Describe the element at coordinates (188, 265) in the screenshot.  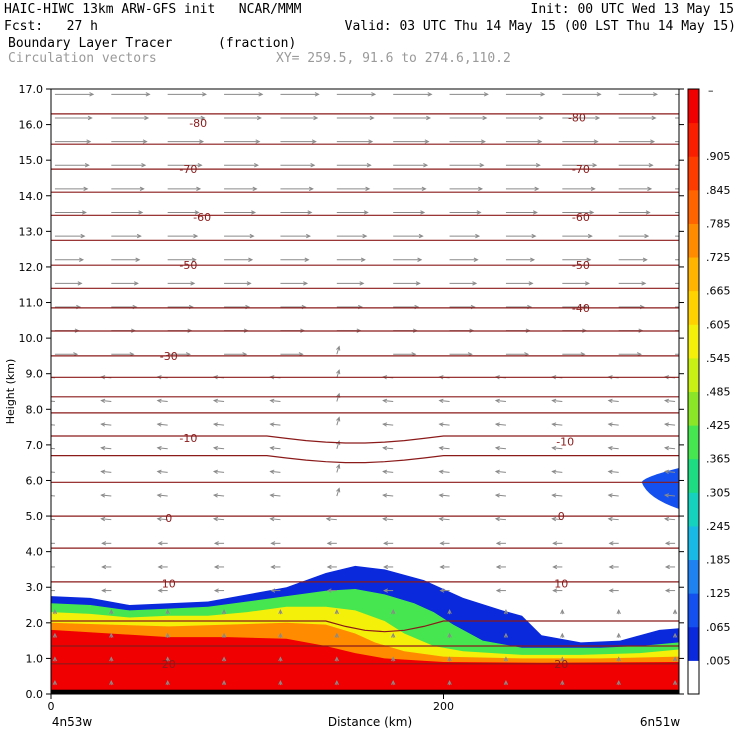
I see `contour-label: -50` at that location.